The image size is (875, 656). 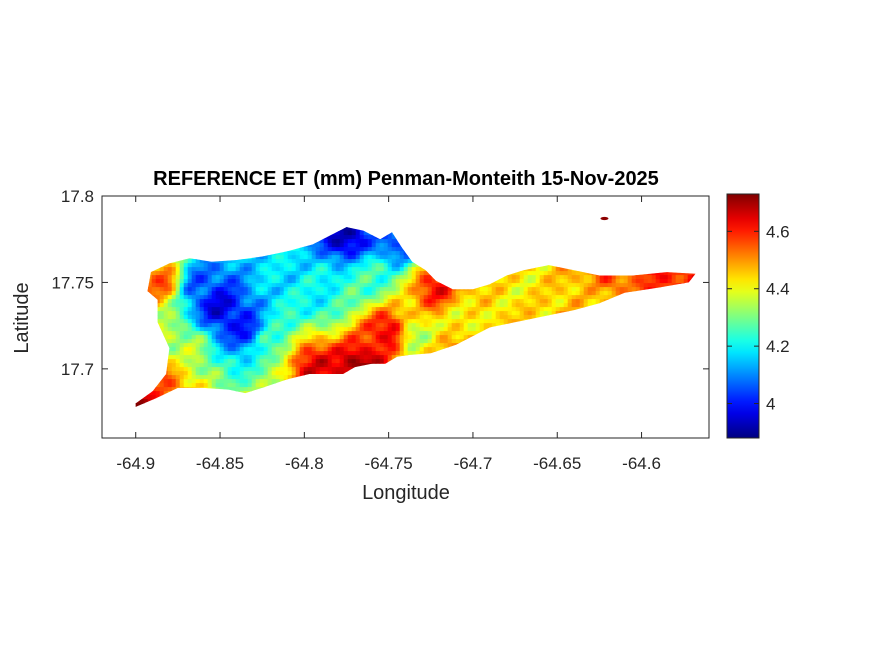 I want to click on x-tick-label: -64.85, so click(x=220, y=463).